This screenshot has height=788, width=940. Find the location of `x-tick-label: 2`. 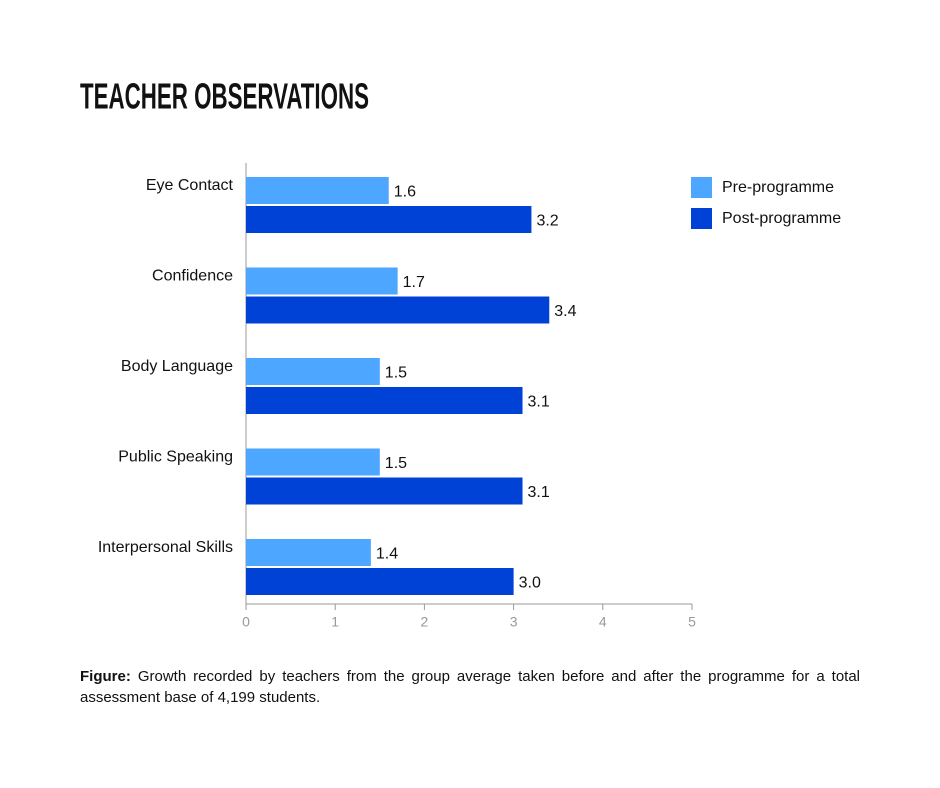

x-tick-label: 2 is located at coordinates (425, 622).